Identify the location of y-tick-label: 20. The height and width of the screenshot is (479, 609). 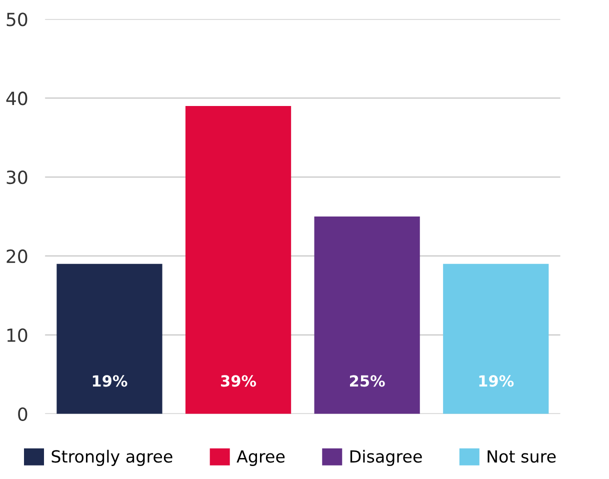
(17, 256).